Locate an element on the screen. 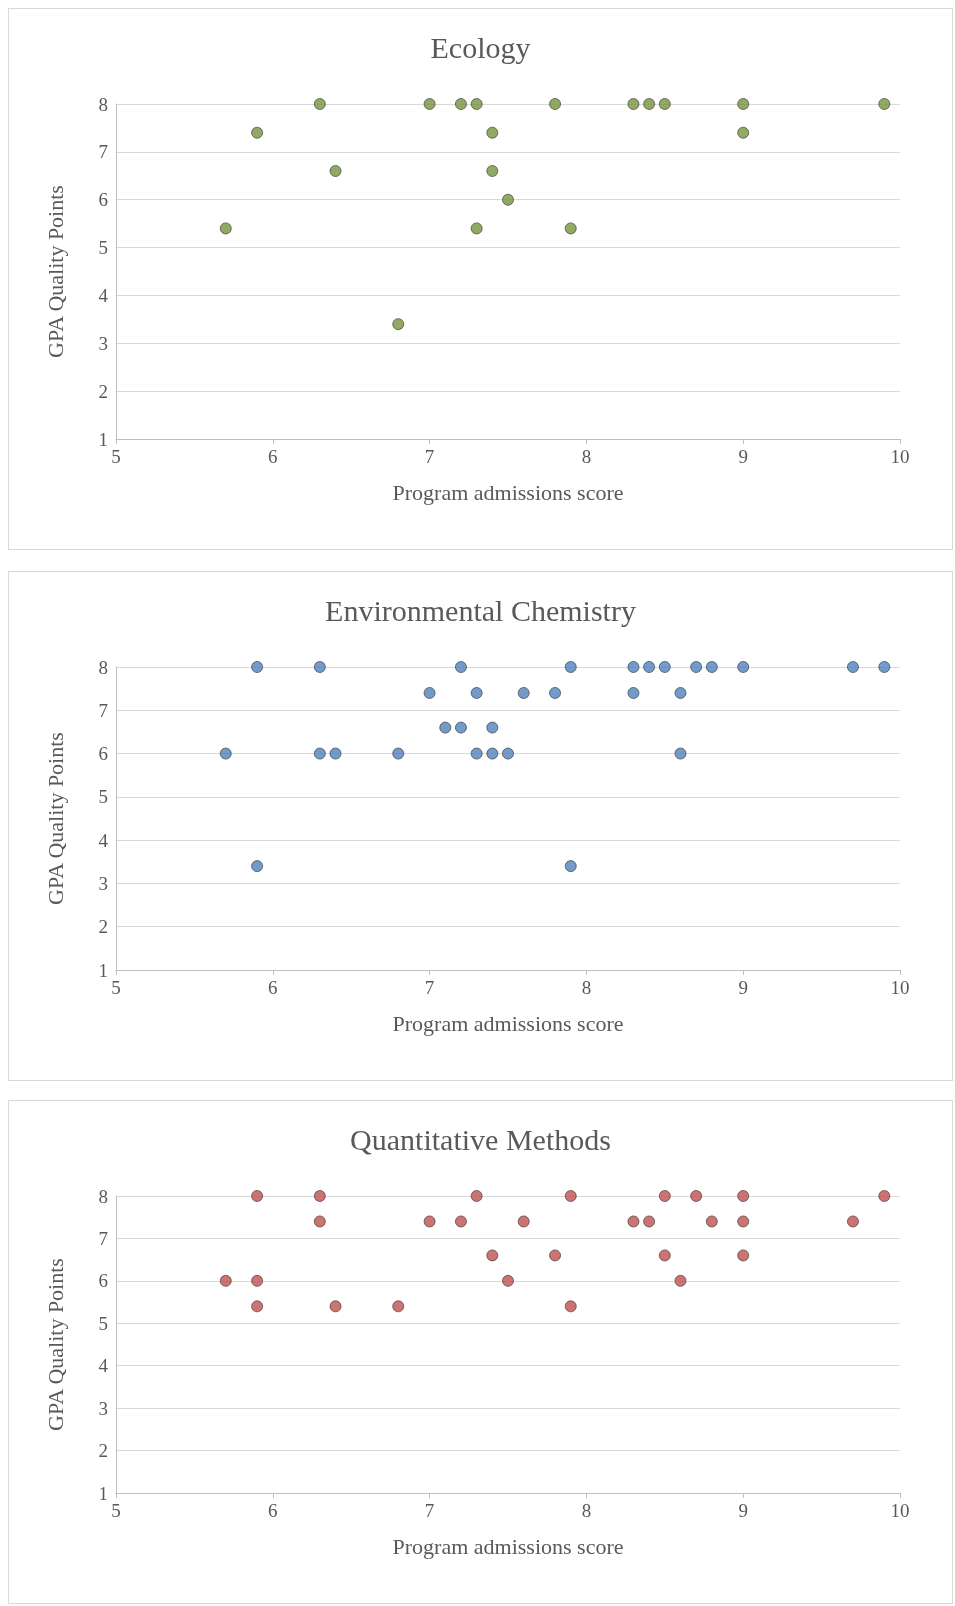 The image size is (955, 1606). y-tick-label: 5 is located at coordinates (103, 1323).